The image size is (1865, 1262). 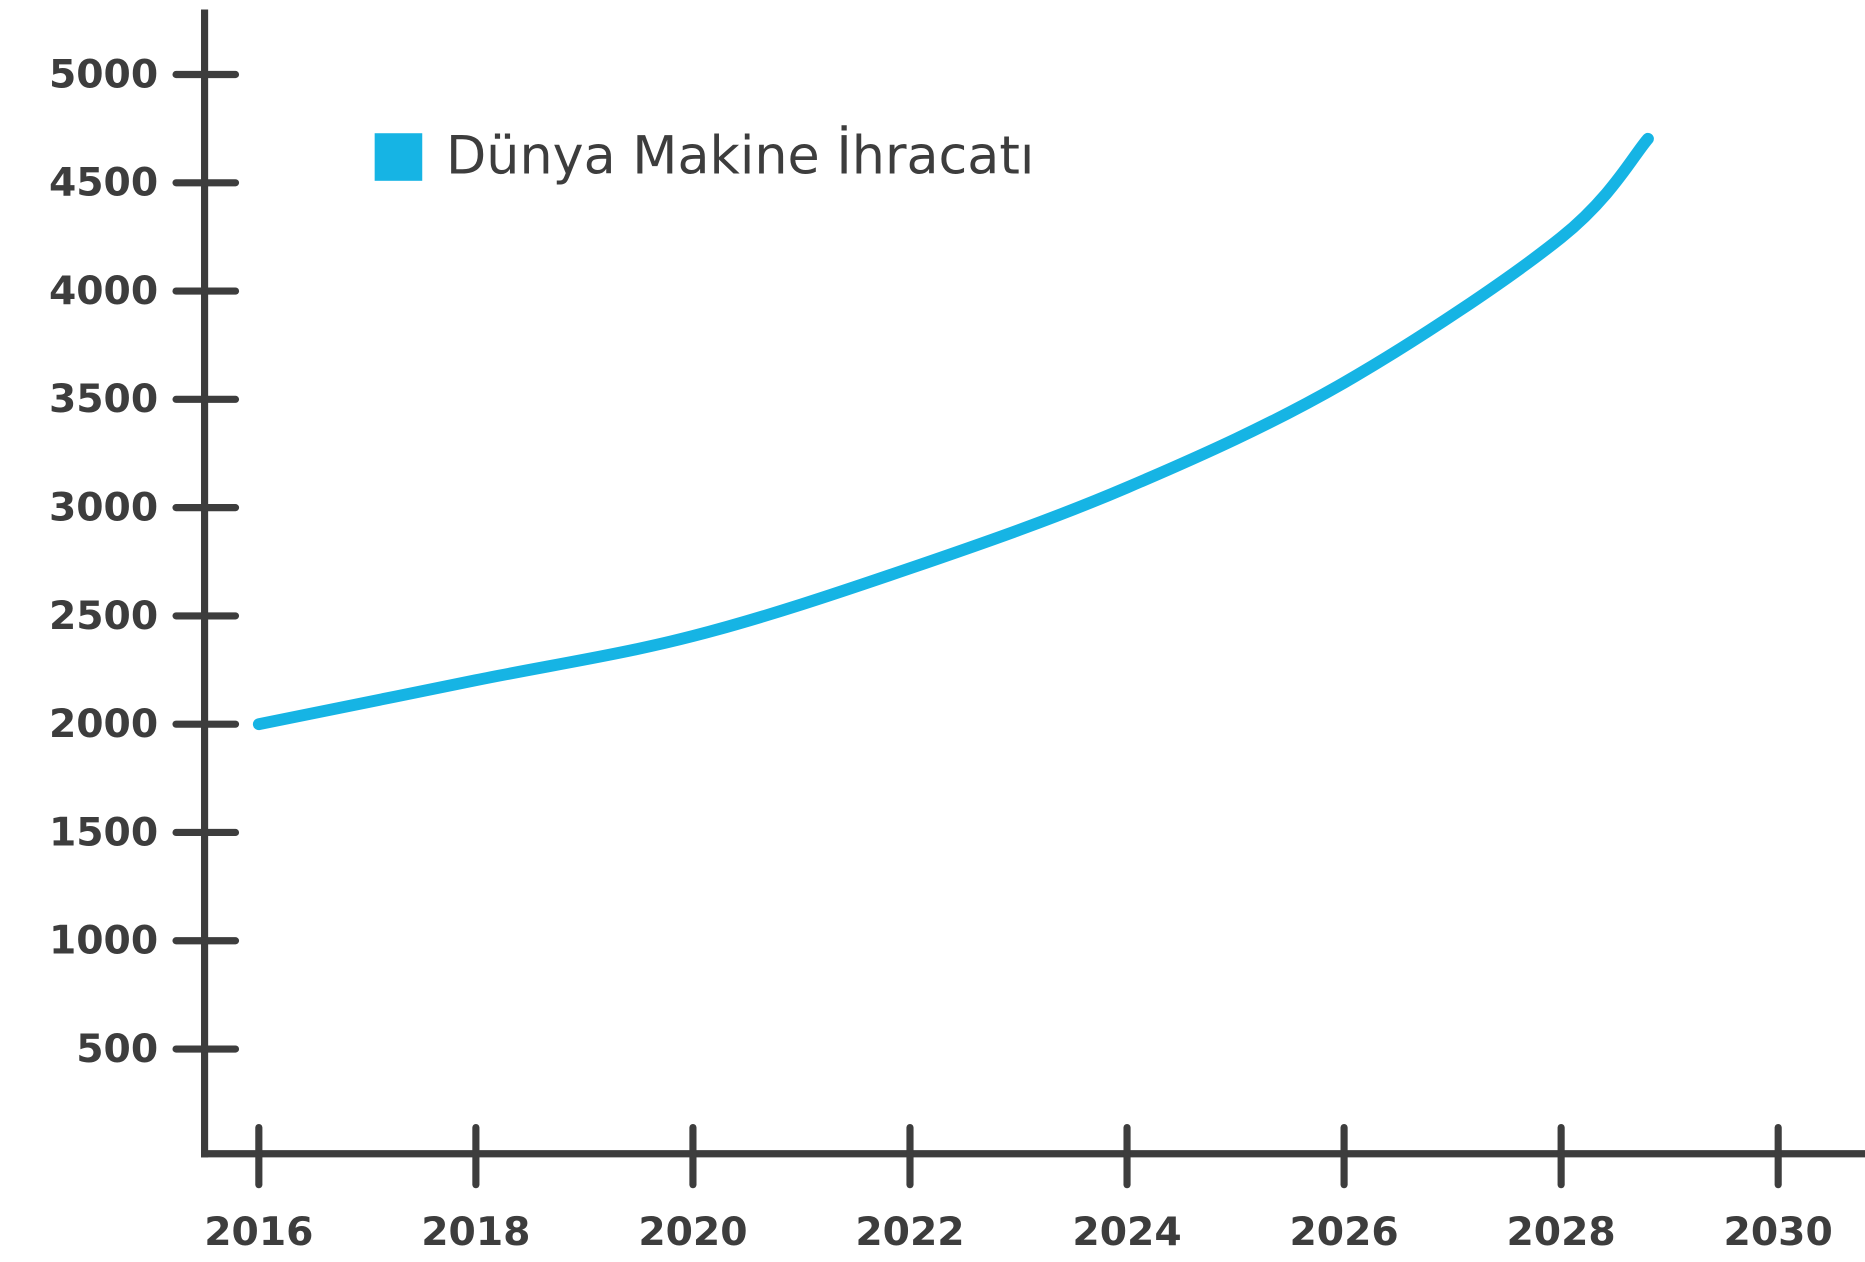 I want to click on y-tick-label: 4000, so click(x=103, y=291).